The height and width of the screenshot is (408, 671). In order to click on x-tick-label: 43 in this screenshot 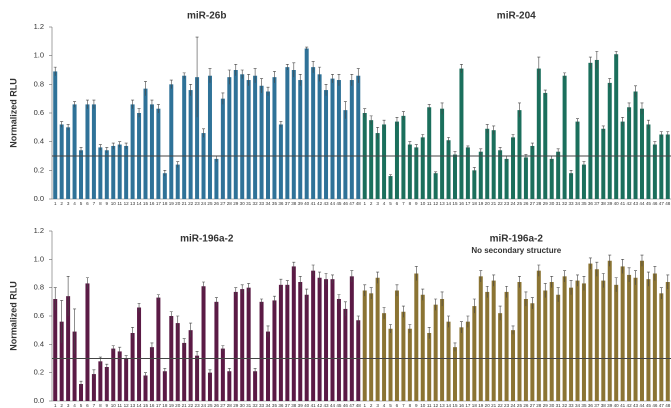, I will do `click(636, 405)`.